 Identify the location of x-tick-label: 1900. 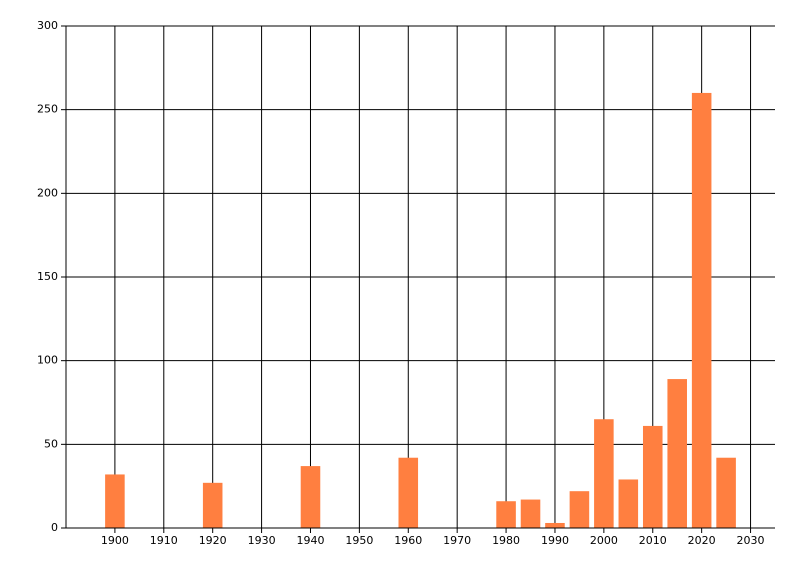
(115, 540).